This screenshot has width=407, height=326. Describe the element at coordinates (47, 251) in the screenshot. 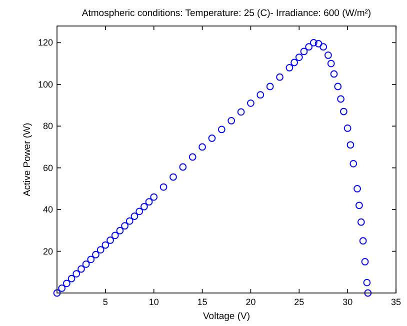

I see `y-tick-label: 20` at that location.